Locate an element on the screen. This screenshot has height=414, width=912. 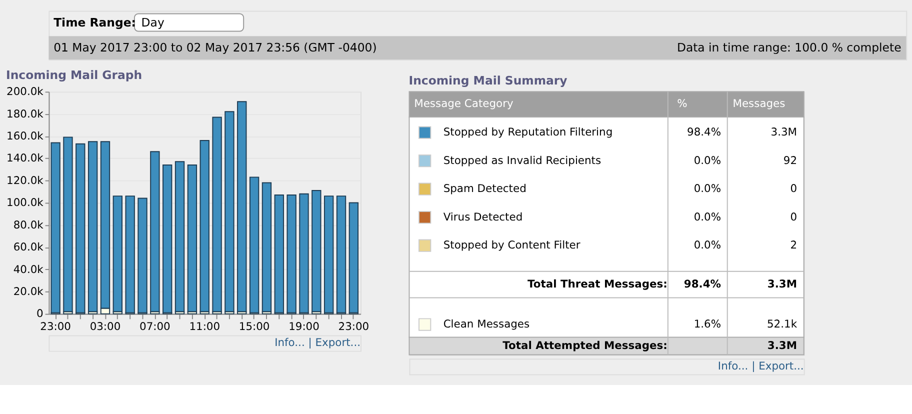
text: Incoming Mail Summary is located at coordinates (488, 80).